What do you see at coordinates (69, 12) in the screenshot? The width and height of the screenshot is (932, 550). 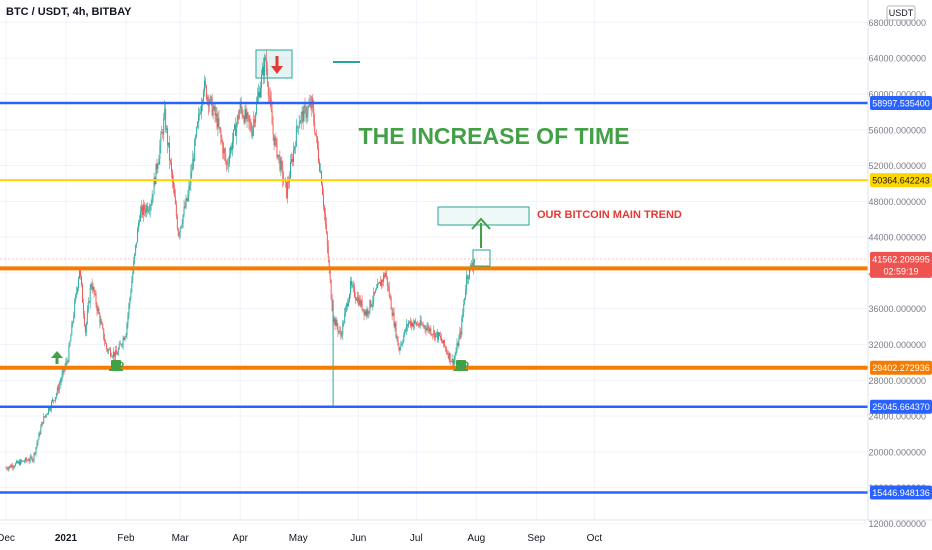 I see `symbol-title: BTC / USDT, 4h, BITBAY` at bounding box center [69, 12].